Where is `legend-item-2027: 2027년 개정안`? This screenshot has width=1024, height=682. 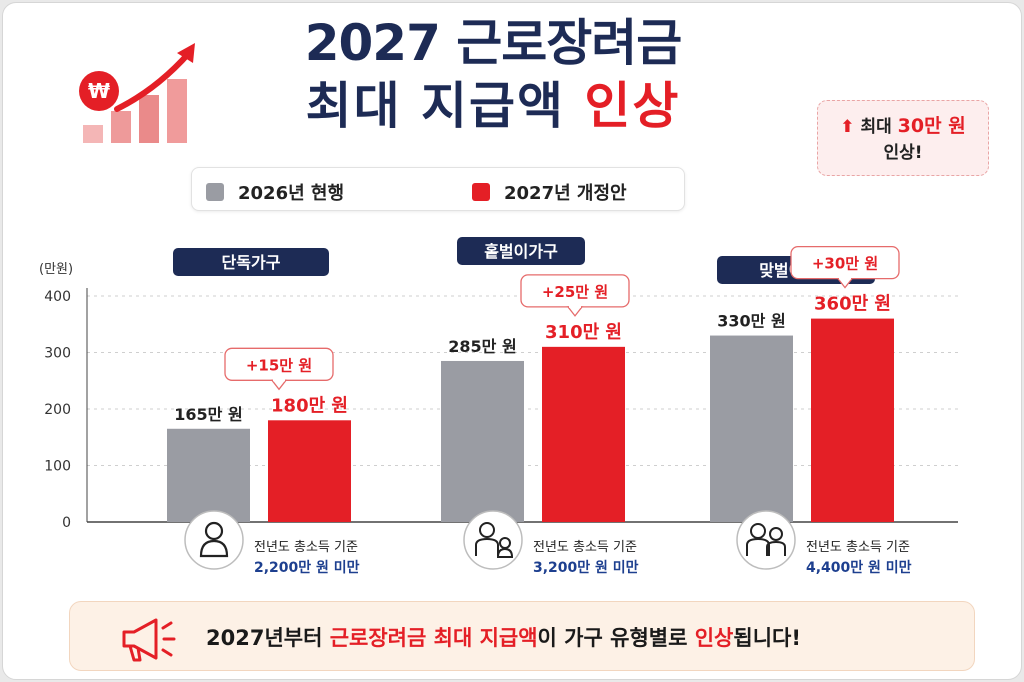 legend-item-2027: 2027년 개정안 is located at coordinates (549, 192).